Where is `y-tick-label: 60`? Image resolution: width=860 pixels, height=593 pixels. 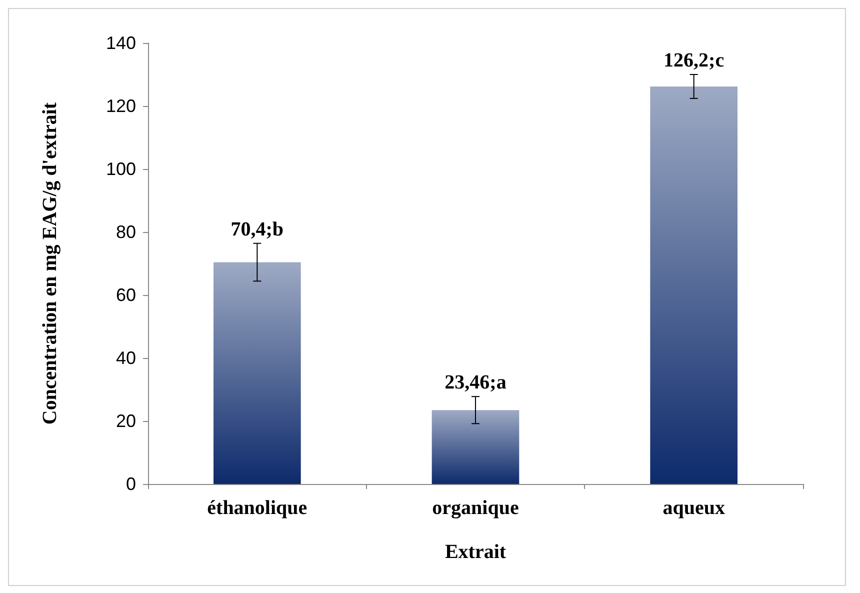 y-tick-label: 60 is located at coordinates (126, 295).